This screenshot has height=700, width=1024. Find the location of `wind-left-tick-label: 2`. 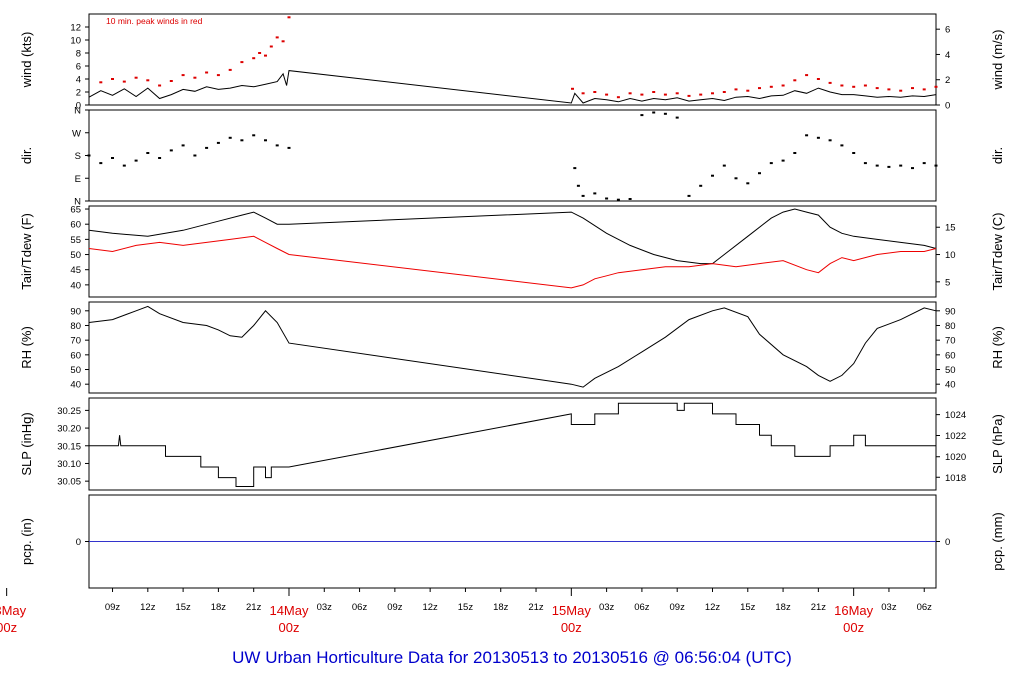

wind-left-tick-label: 2 is located at coordinates (78, 93).